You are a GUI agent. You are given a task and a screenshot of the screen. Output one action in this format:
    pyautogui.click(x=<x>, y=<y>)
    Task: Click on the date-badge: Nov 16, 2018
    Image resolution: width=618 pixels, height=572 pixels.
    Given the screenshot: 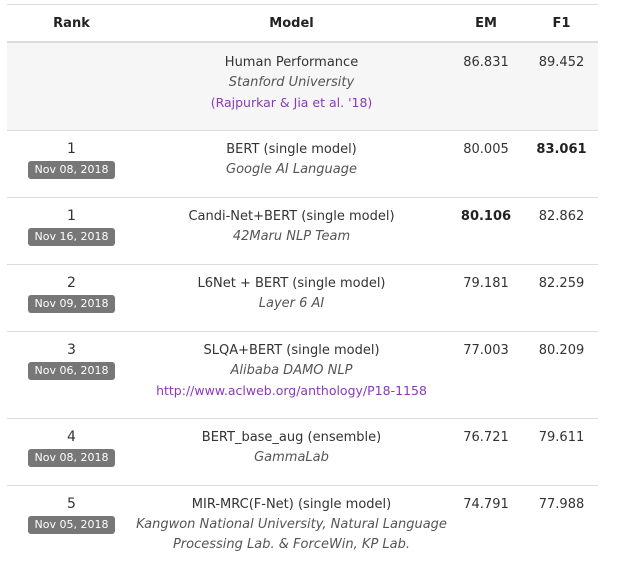 What is the action you would take?
    pyautogui.click(x=72, y=237)
    